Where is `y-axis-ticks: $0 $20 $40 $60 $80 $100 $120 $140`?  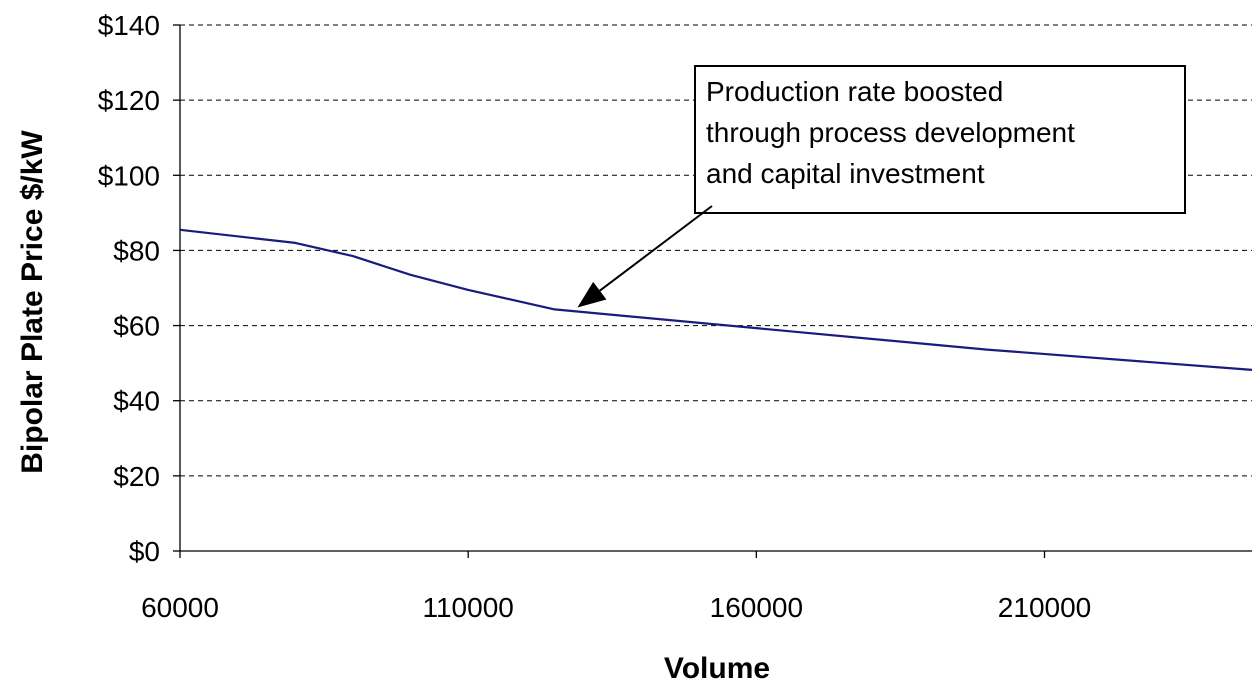
y-axis-ticks: $0 $20 $40 $60 $80 $100 $120 $140 is located at coordinates (139, 288).